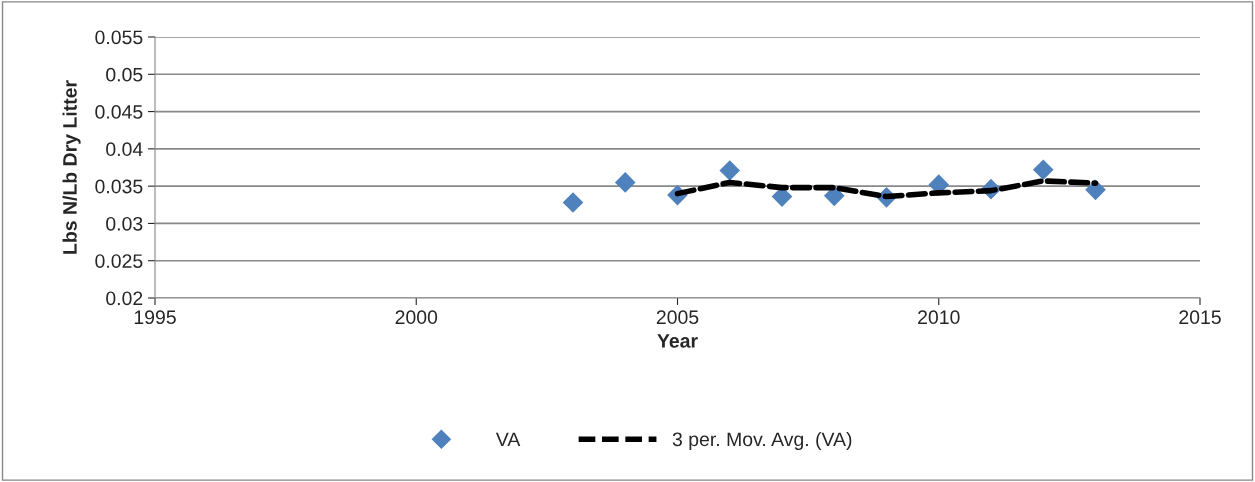  Describe the element at coordinates (124, 149) in the screenshot. I see `y-tick-label: 0.04` at that location.